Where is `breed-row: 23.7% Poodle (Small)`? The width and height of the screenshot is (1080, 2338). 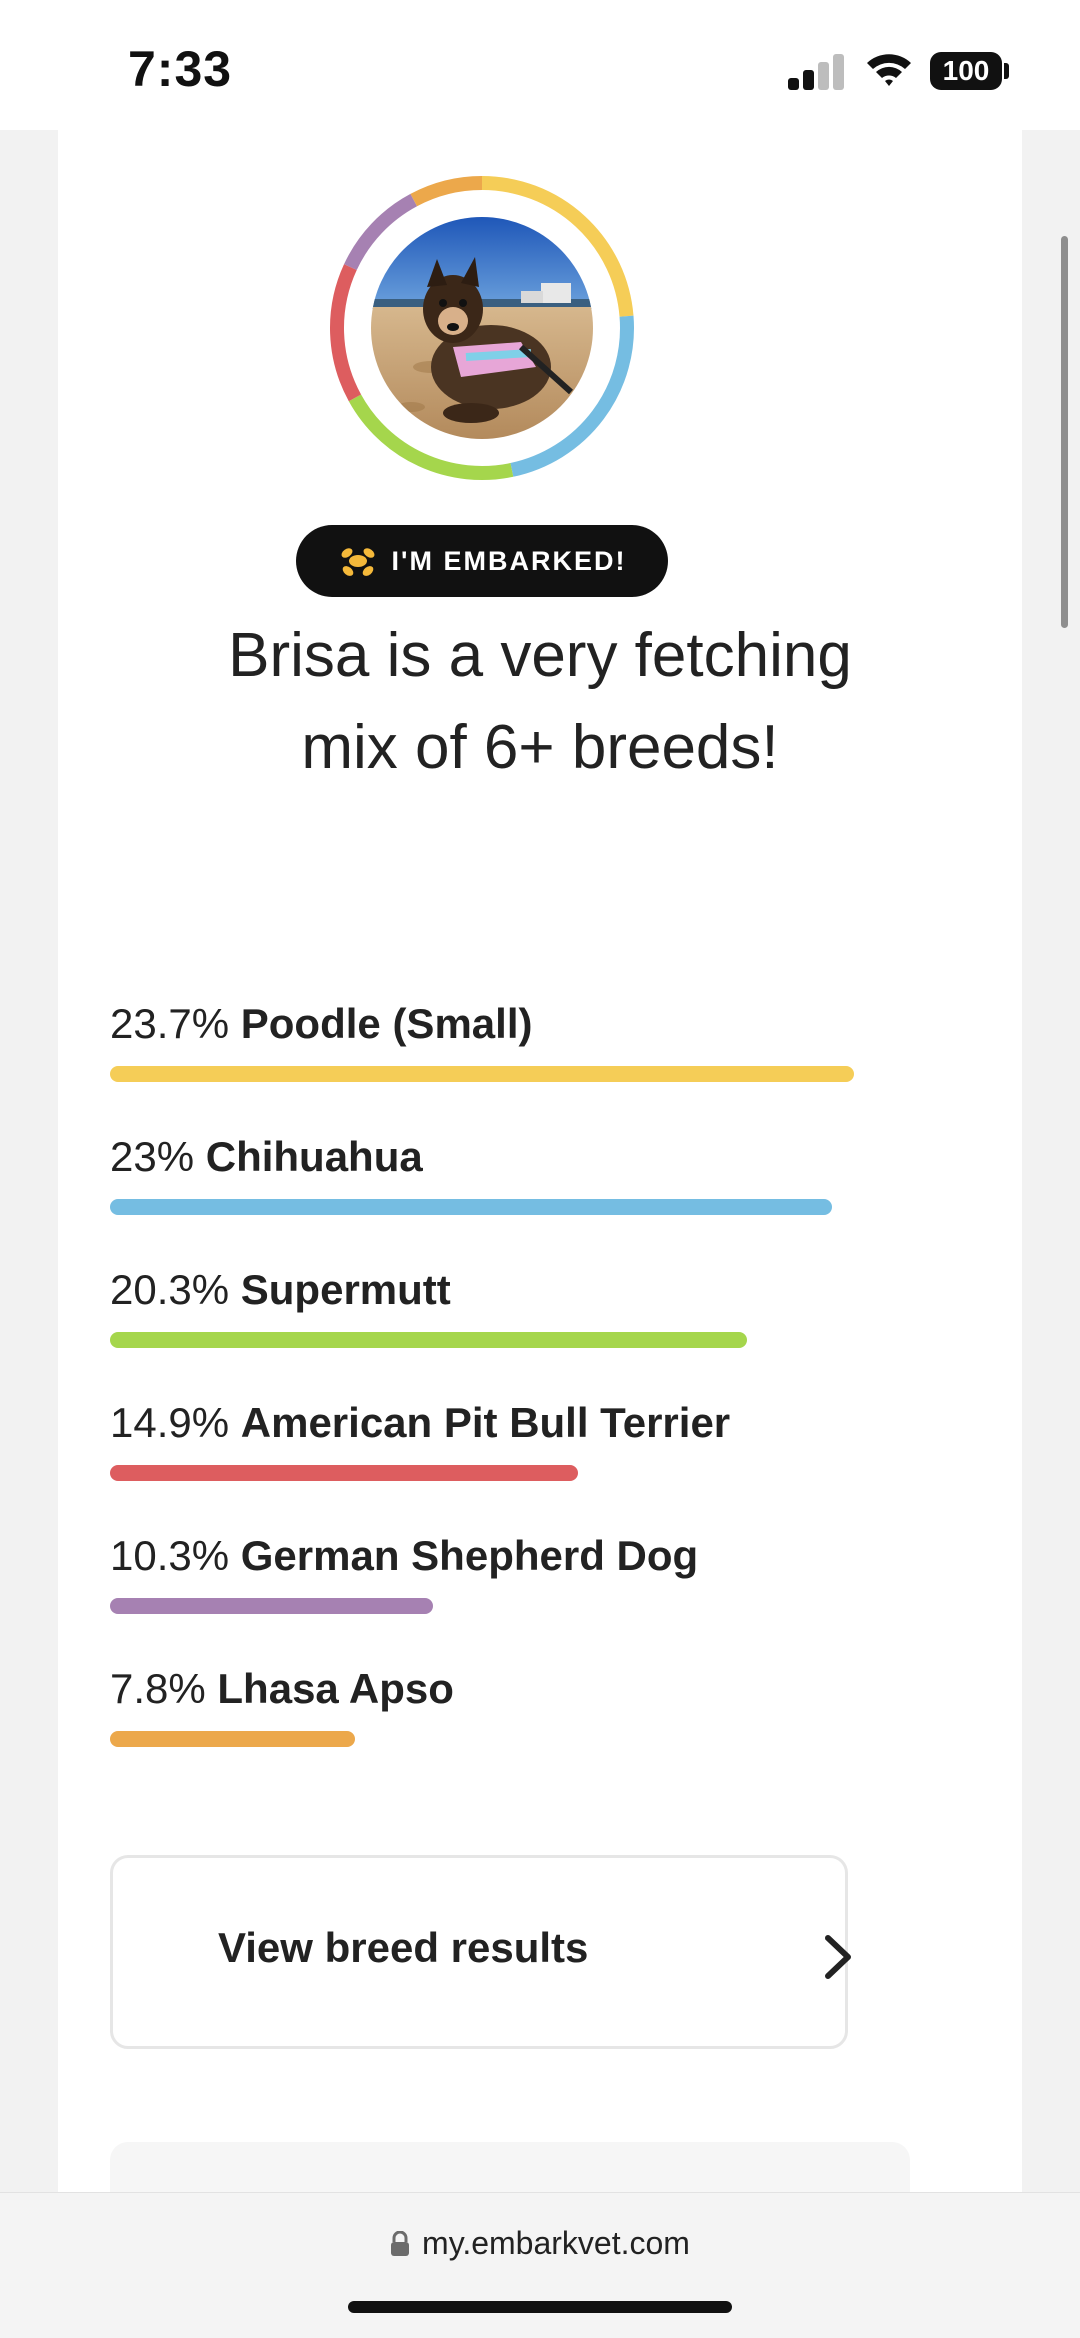 breed-row: 23.7% Poodle (Small) is located at coordinates (482, 1055).